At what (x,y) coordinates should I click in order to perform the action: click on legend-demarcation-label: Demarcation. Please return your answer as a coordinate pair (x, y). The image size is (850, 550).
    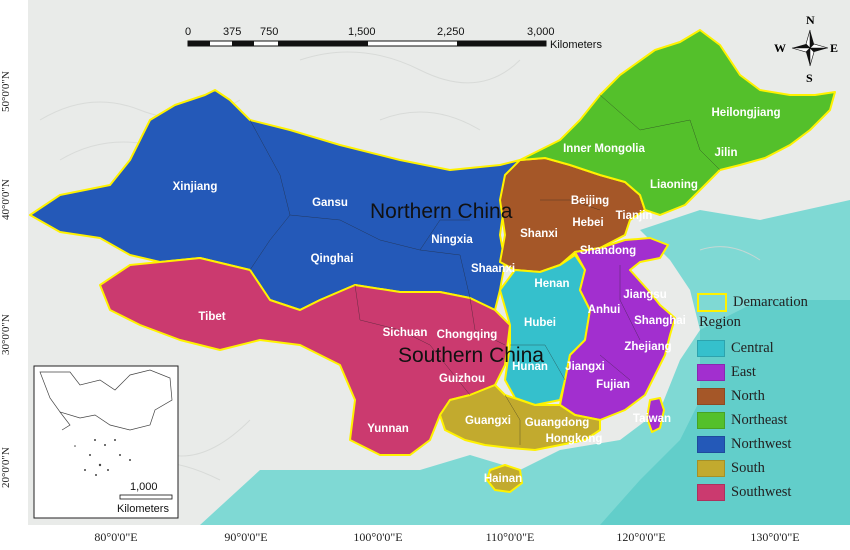
    Looking at the image, I should click on (770, 301).